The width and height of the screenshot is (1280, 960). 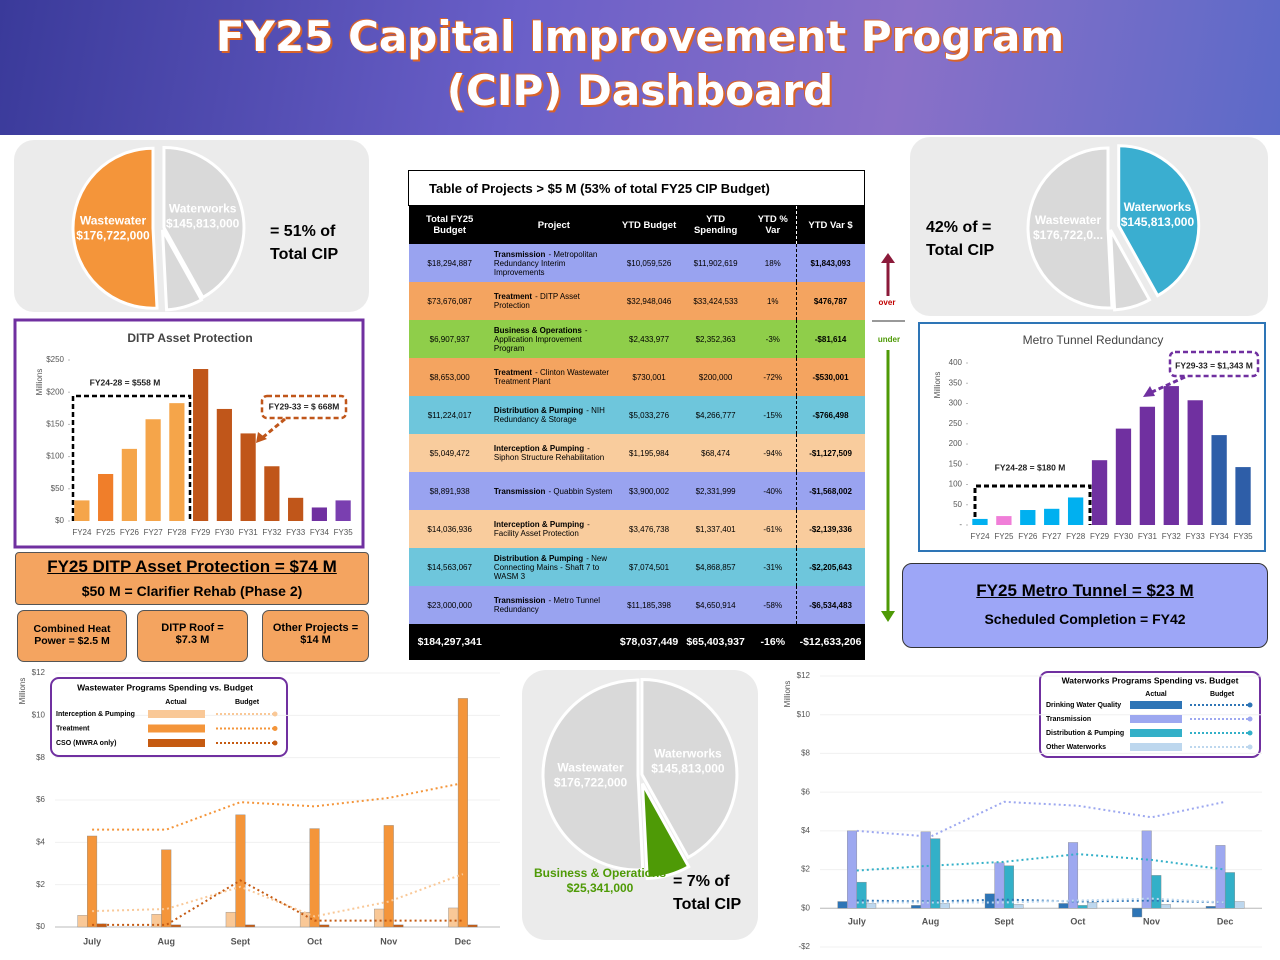 What do you see at coordinates (649, 491) in the screenshot?
I see `table-cell: $3,900,002` at bounding box center [649, 491].